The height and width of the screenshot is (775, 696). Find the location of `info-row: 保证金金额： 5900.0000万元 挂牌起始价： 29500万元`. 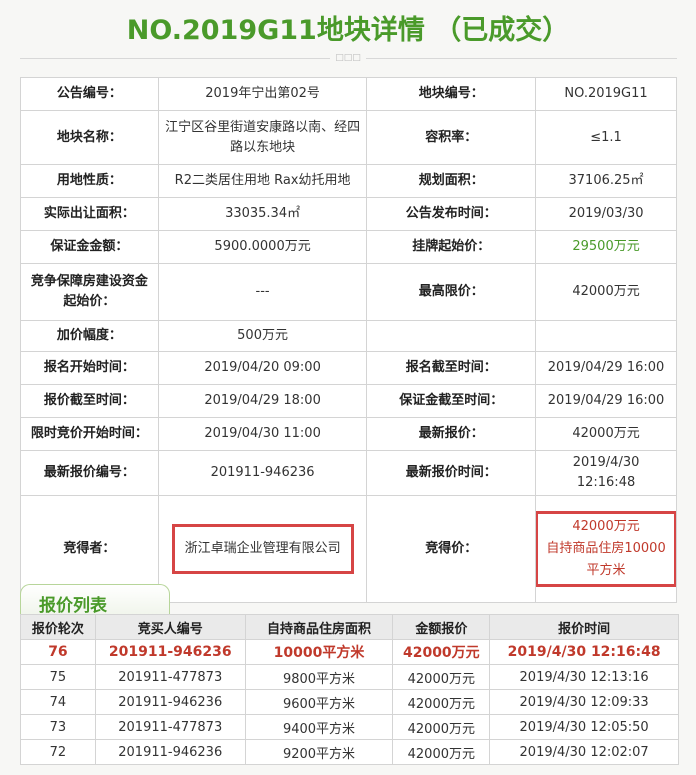

info-row: 保证金金额： 5900.0000万元 挂牌起始价： 29500万元 is located at coordinates (348, 247).